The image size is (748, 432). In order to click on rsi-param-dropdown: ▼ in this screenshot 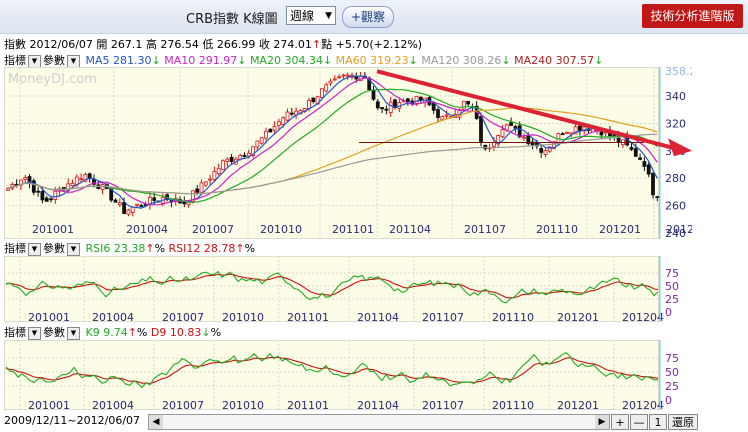, I will do `click(73, 249)`.